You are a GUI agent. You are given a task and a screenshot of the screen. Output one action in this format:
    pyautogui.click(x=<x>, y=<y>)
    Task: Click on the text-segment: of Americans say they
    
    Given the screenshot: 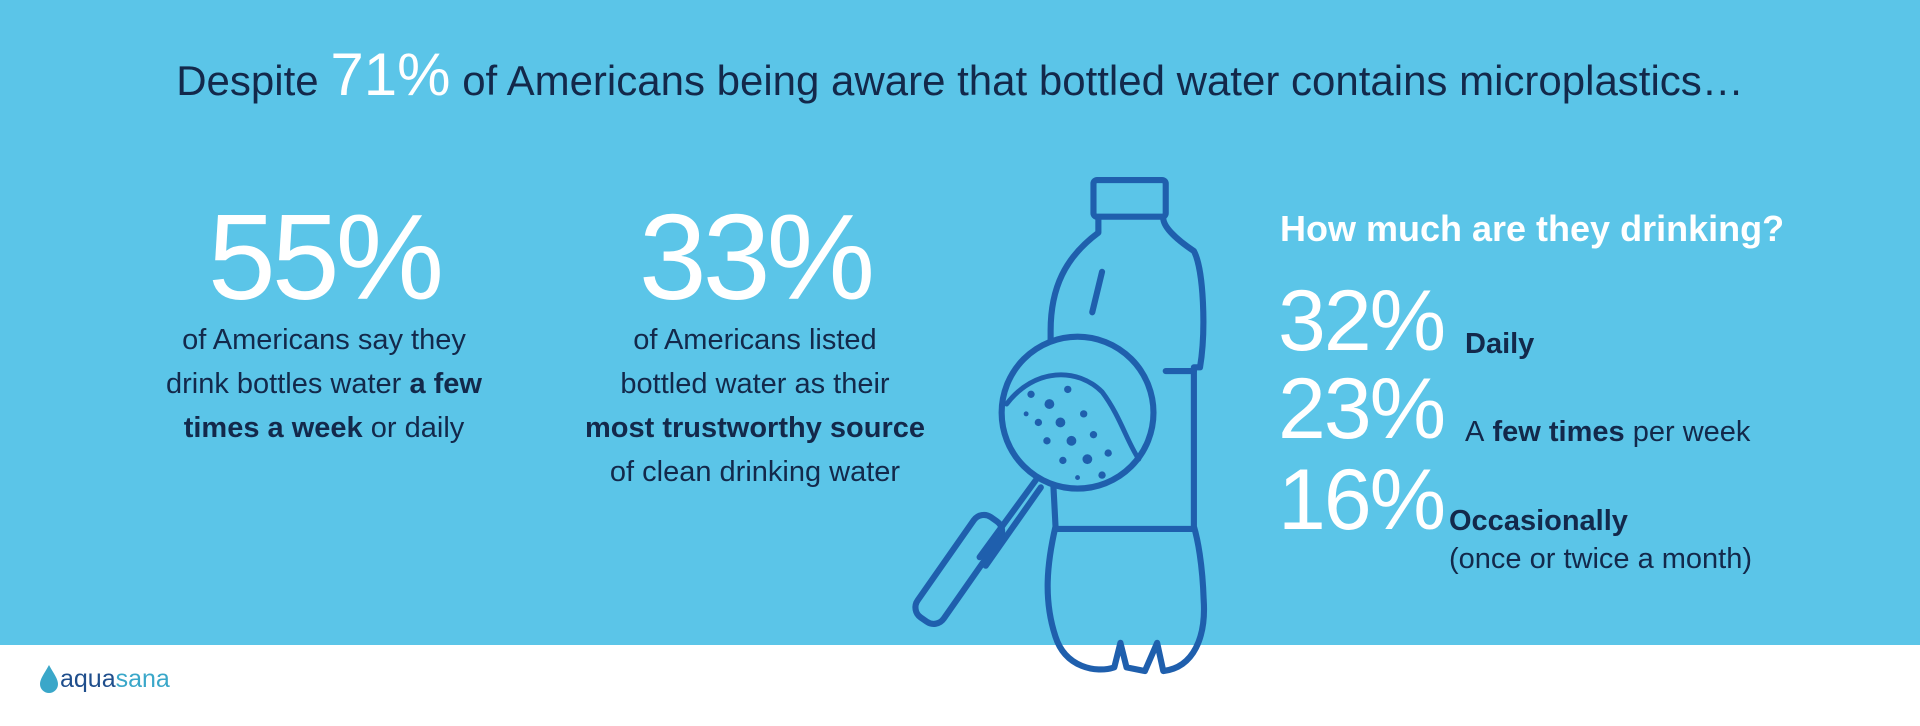 What is the action you would take?
    pyautogui.click(x=324, y=340)
    